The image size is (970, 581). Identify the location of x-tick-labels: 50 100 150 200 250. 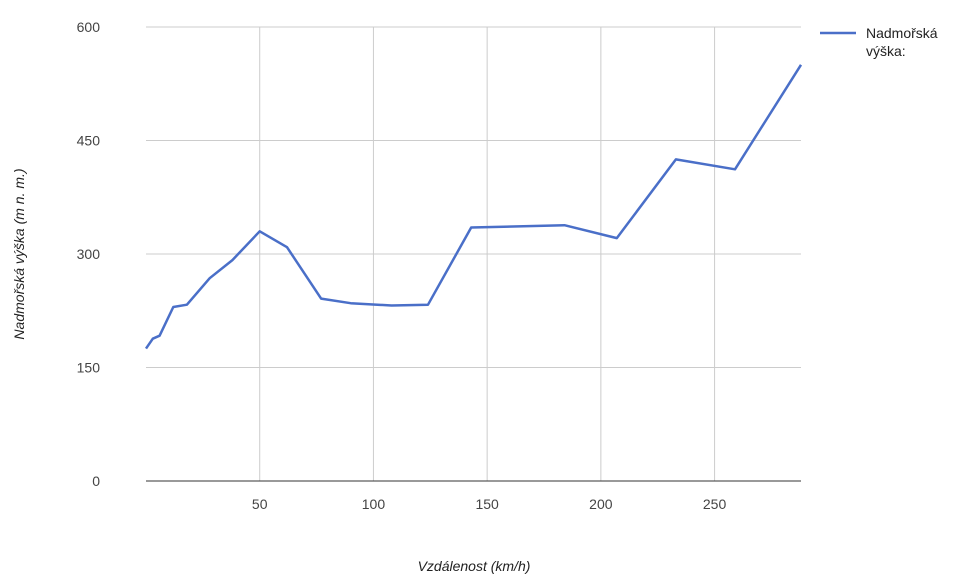
(489, 504).